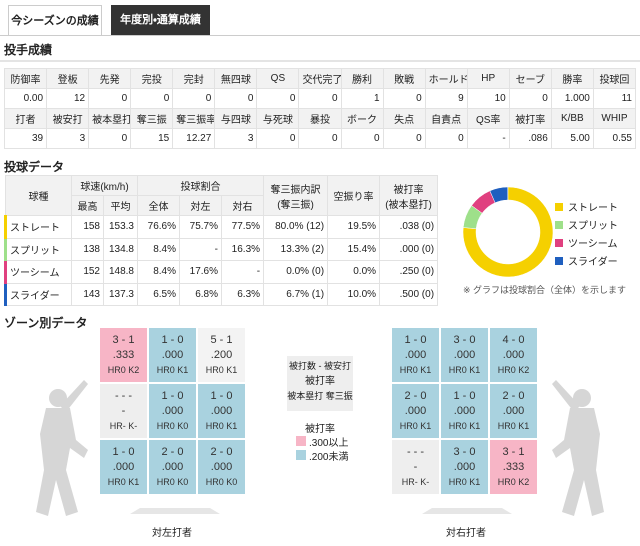 The image size is (640, 546). What do you see at coordinates (320, 35) in the screenshot?
I see `tab-rule` at bounding box center [320, 35].